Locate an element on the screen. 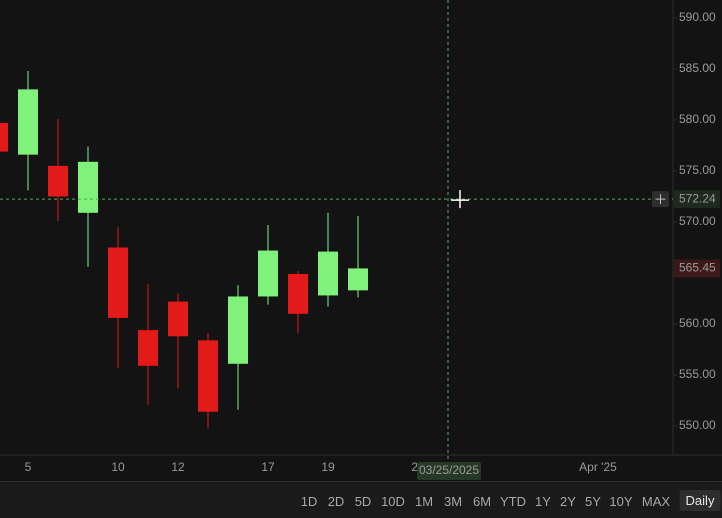 This screenshot has height=518, width=722. range-button: 2D is located at coordinates (336, 501).